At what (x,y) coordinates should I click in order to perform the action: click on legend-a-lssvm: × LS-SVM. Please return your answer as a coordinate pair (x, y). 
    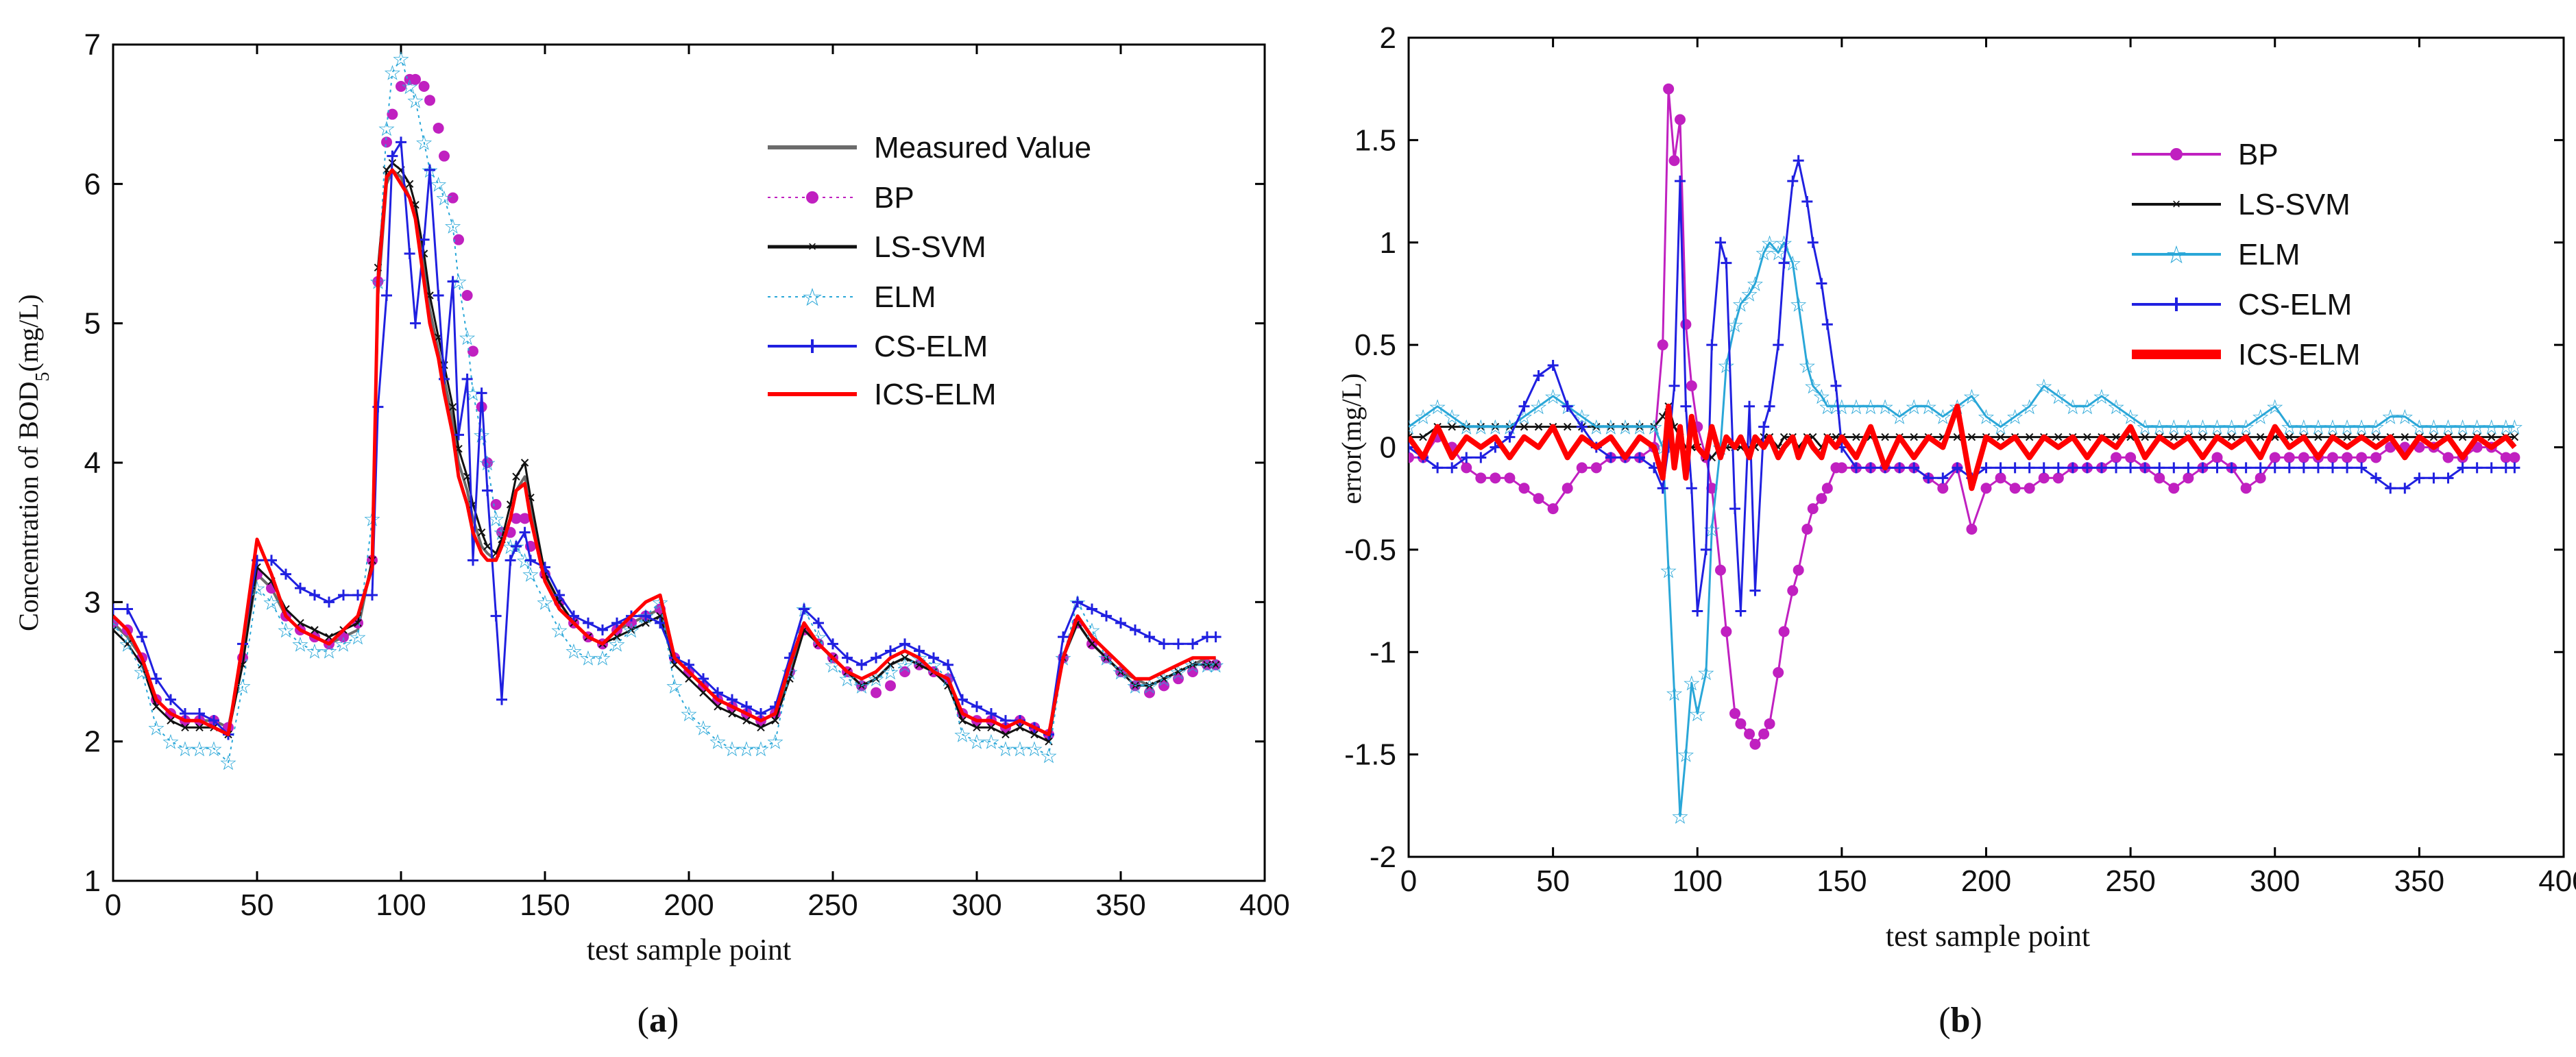
    Looking at the image, I should click on (877, 247).